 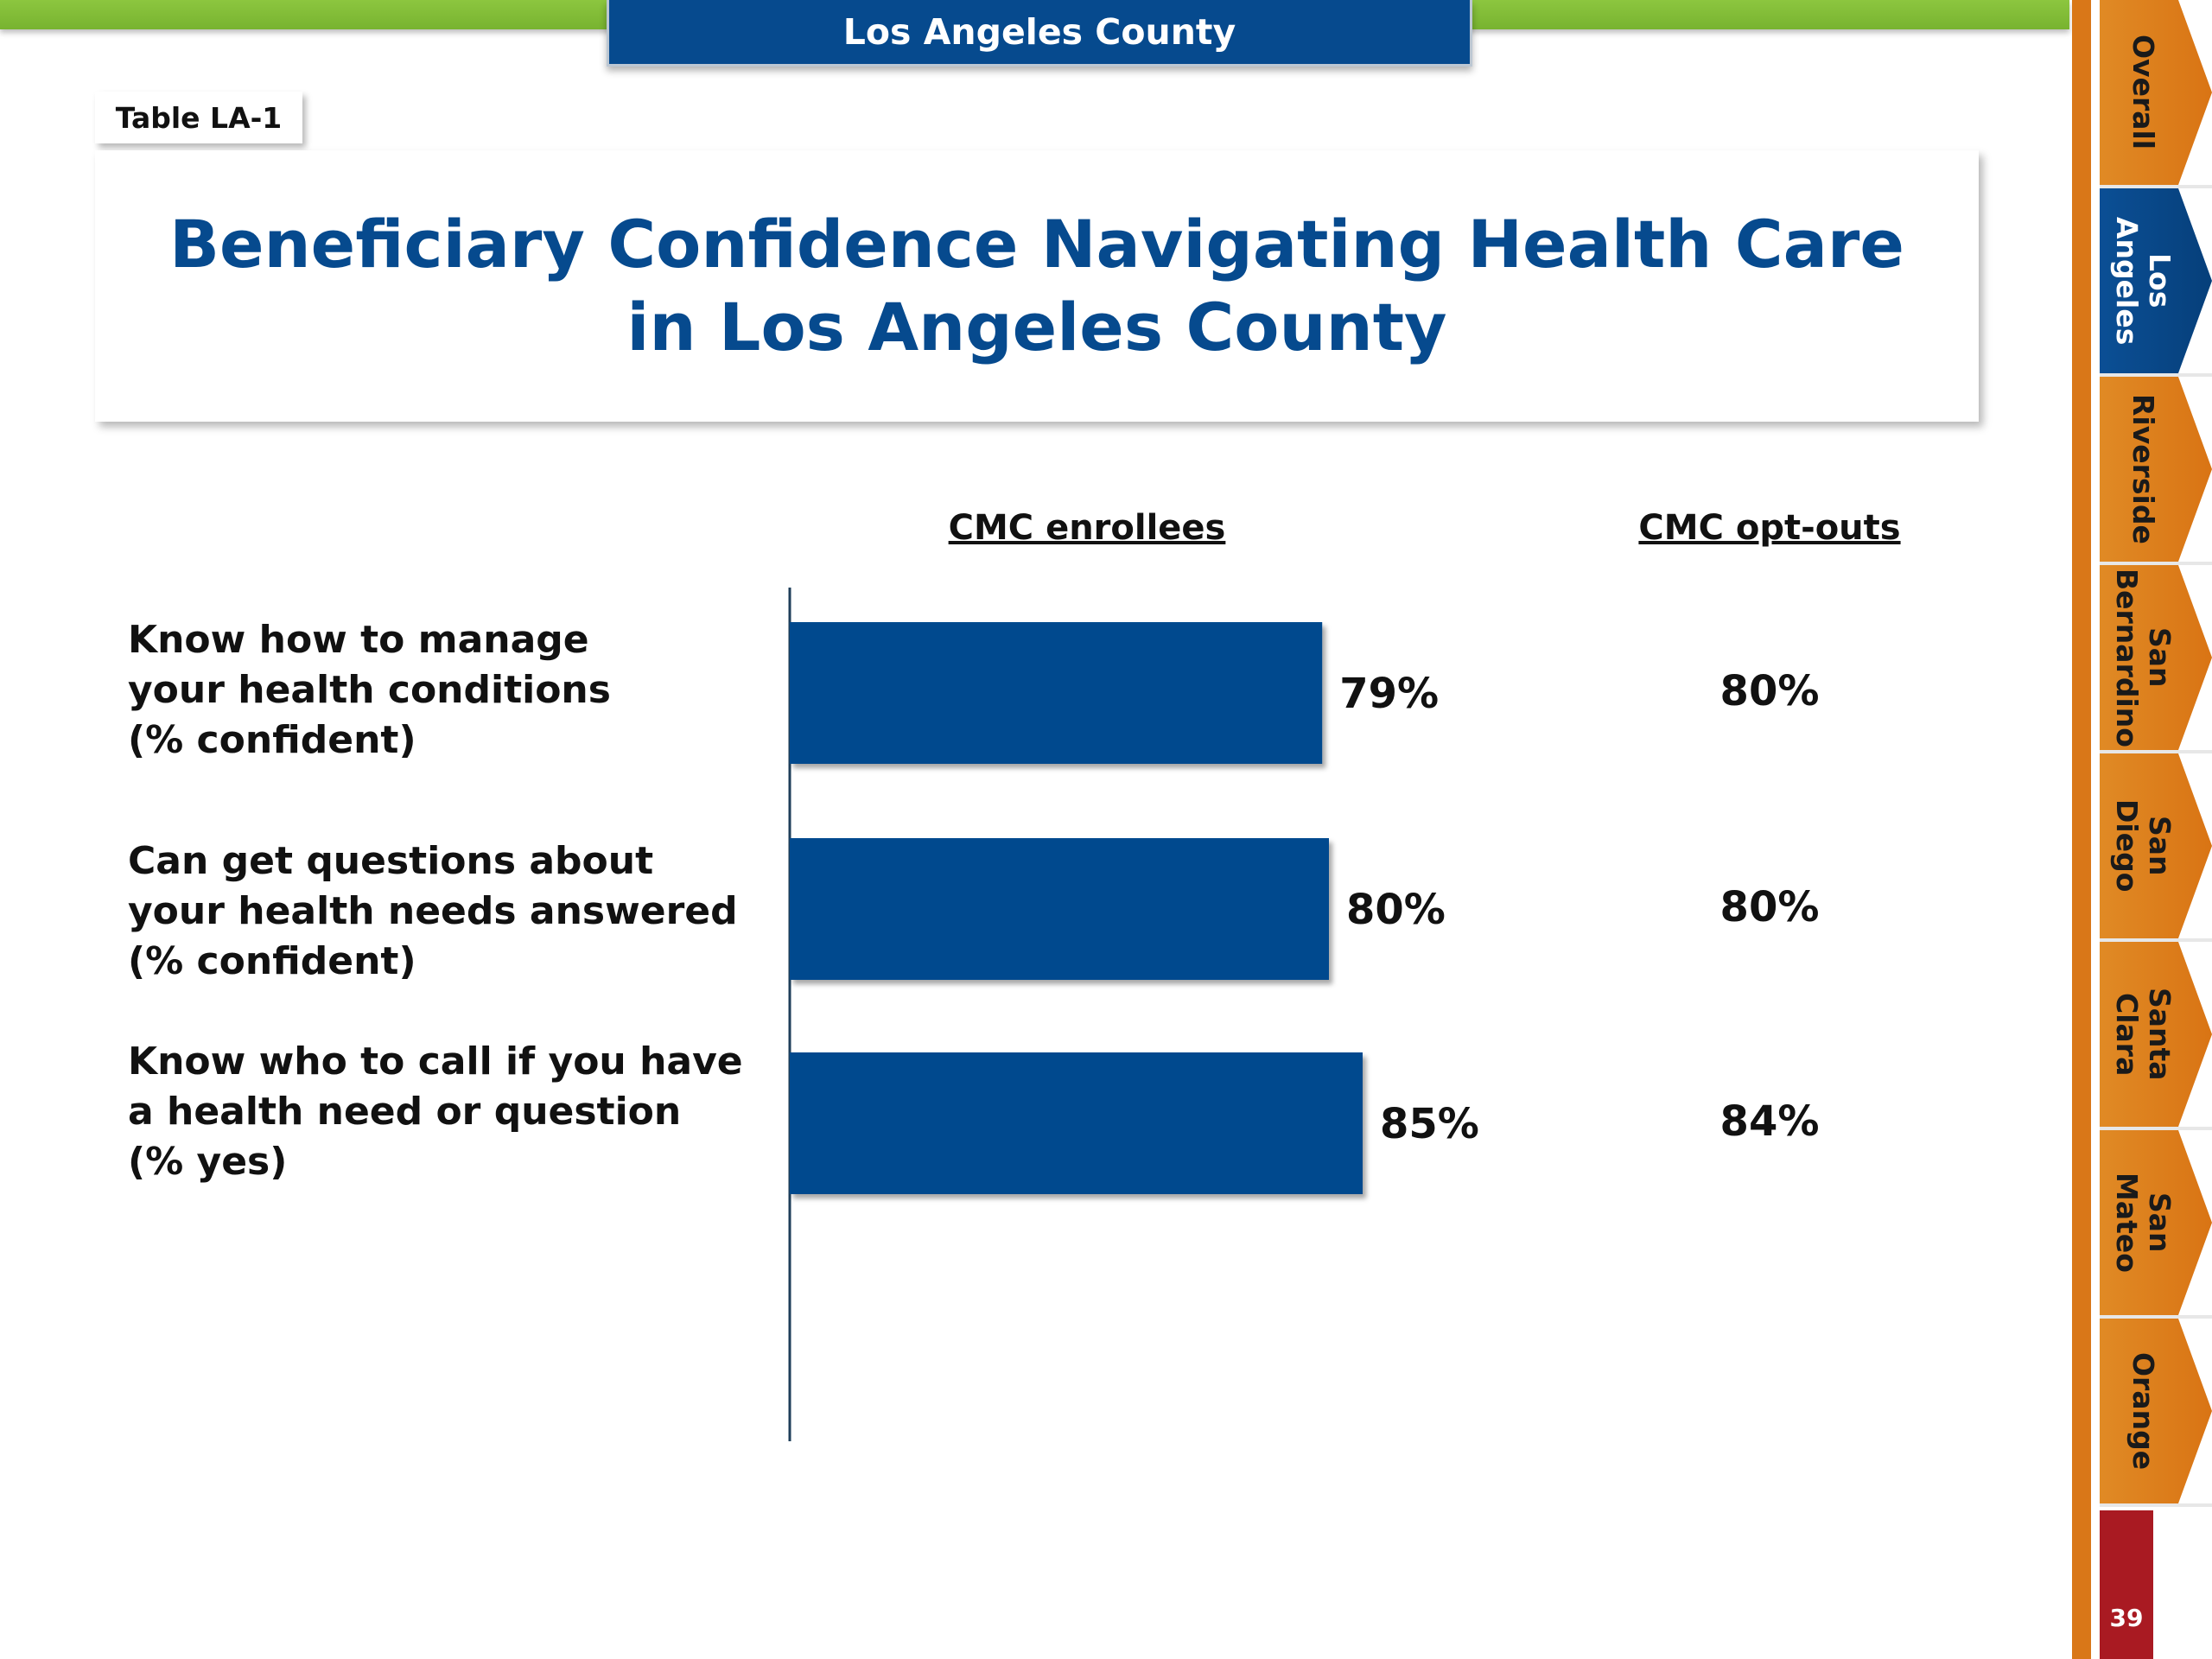 I want to click on bar-value-label-1: 79%, so click(x=1389, y=694).